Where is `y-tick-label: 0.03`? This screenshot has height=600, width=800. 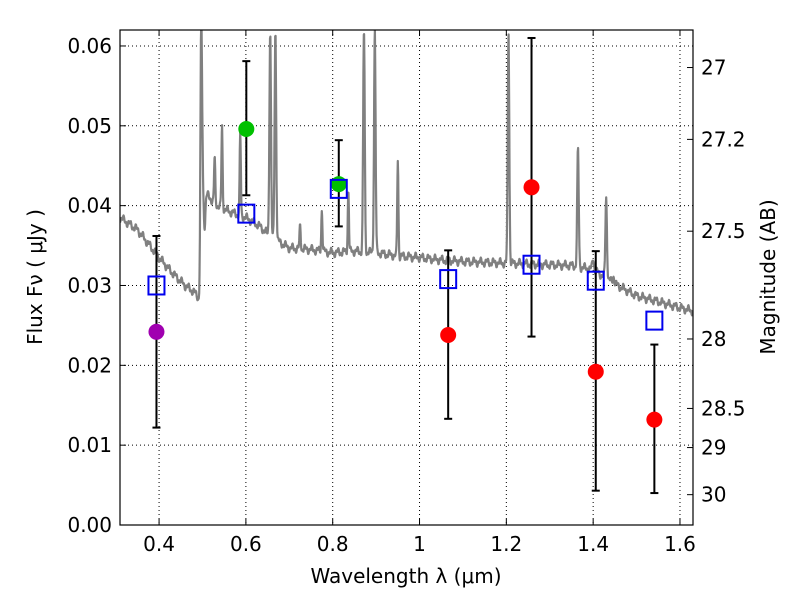 y-tick-label: 0.03 is located at coordinates (89, 285).